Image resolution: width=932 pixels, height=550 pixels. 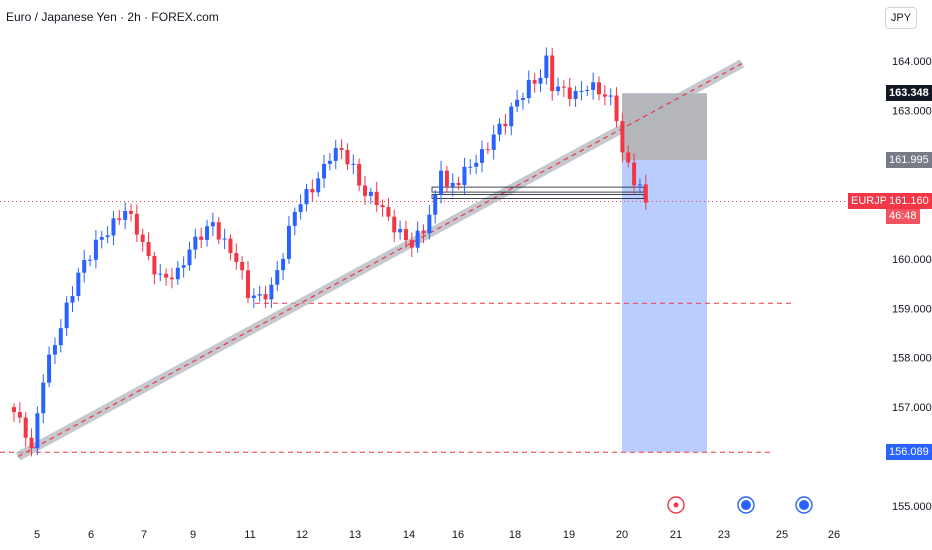 What do you see at coordinates (782, 535) in the screenshot?
I see `x-tick-label: 25` at bounding box center [782, 535].